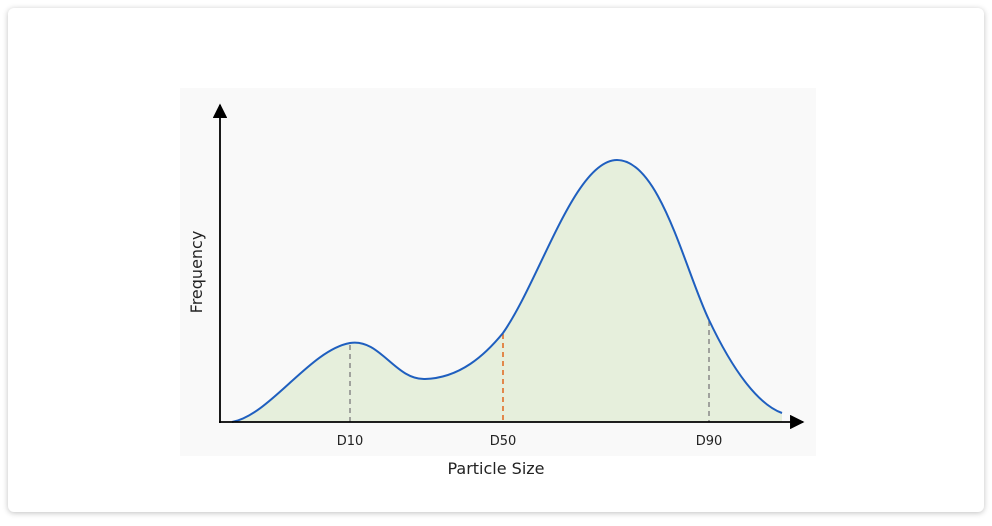 The width and height of the screenshot is (992, 526). I want to click on y-axis-label: Frequency, so click(196, 272).